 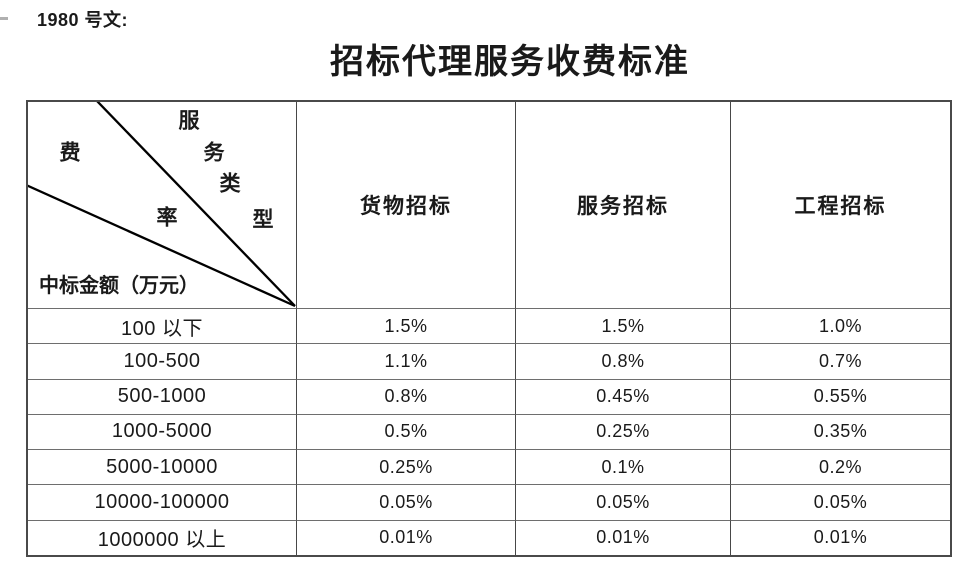 I want to click on rate-cell: 0.5%, so click(x=405, y=431).